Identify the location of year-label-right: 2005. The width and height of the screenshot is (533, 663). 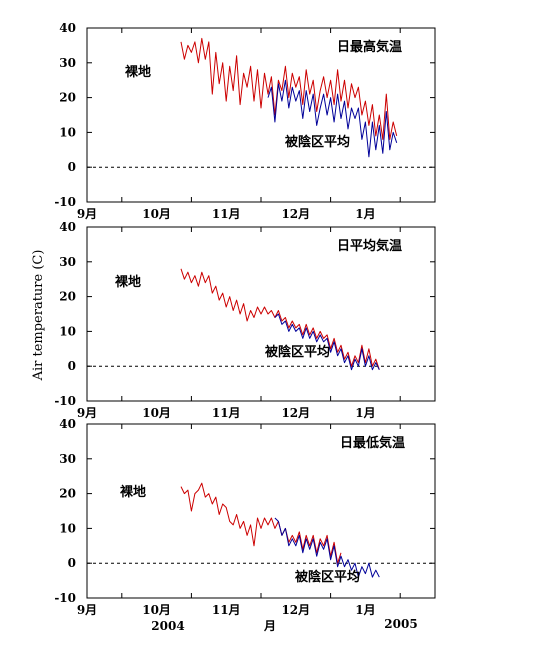
(400, 624).